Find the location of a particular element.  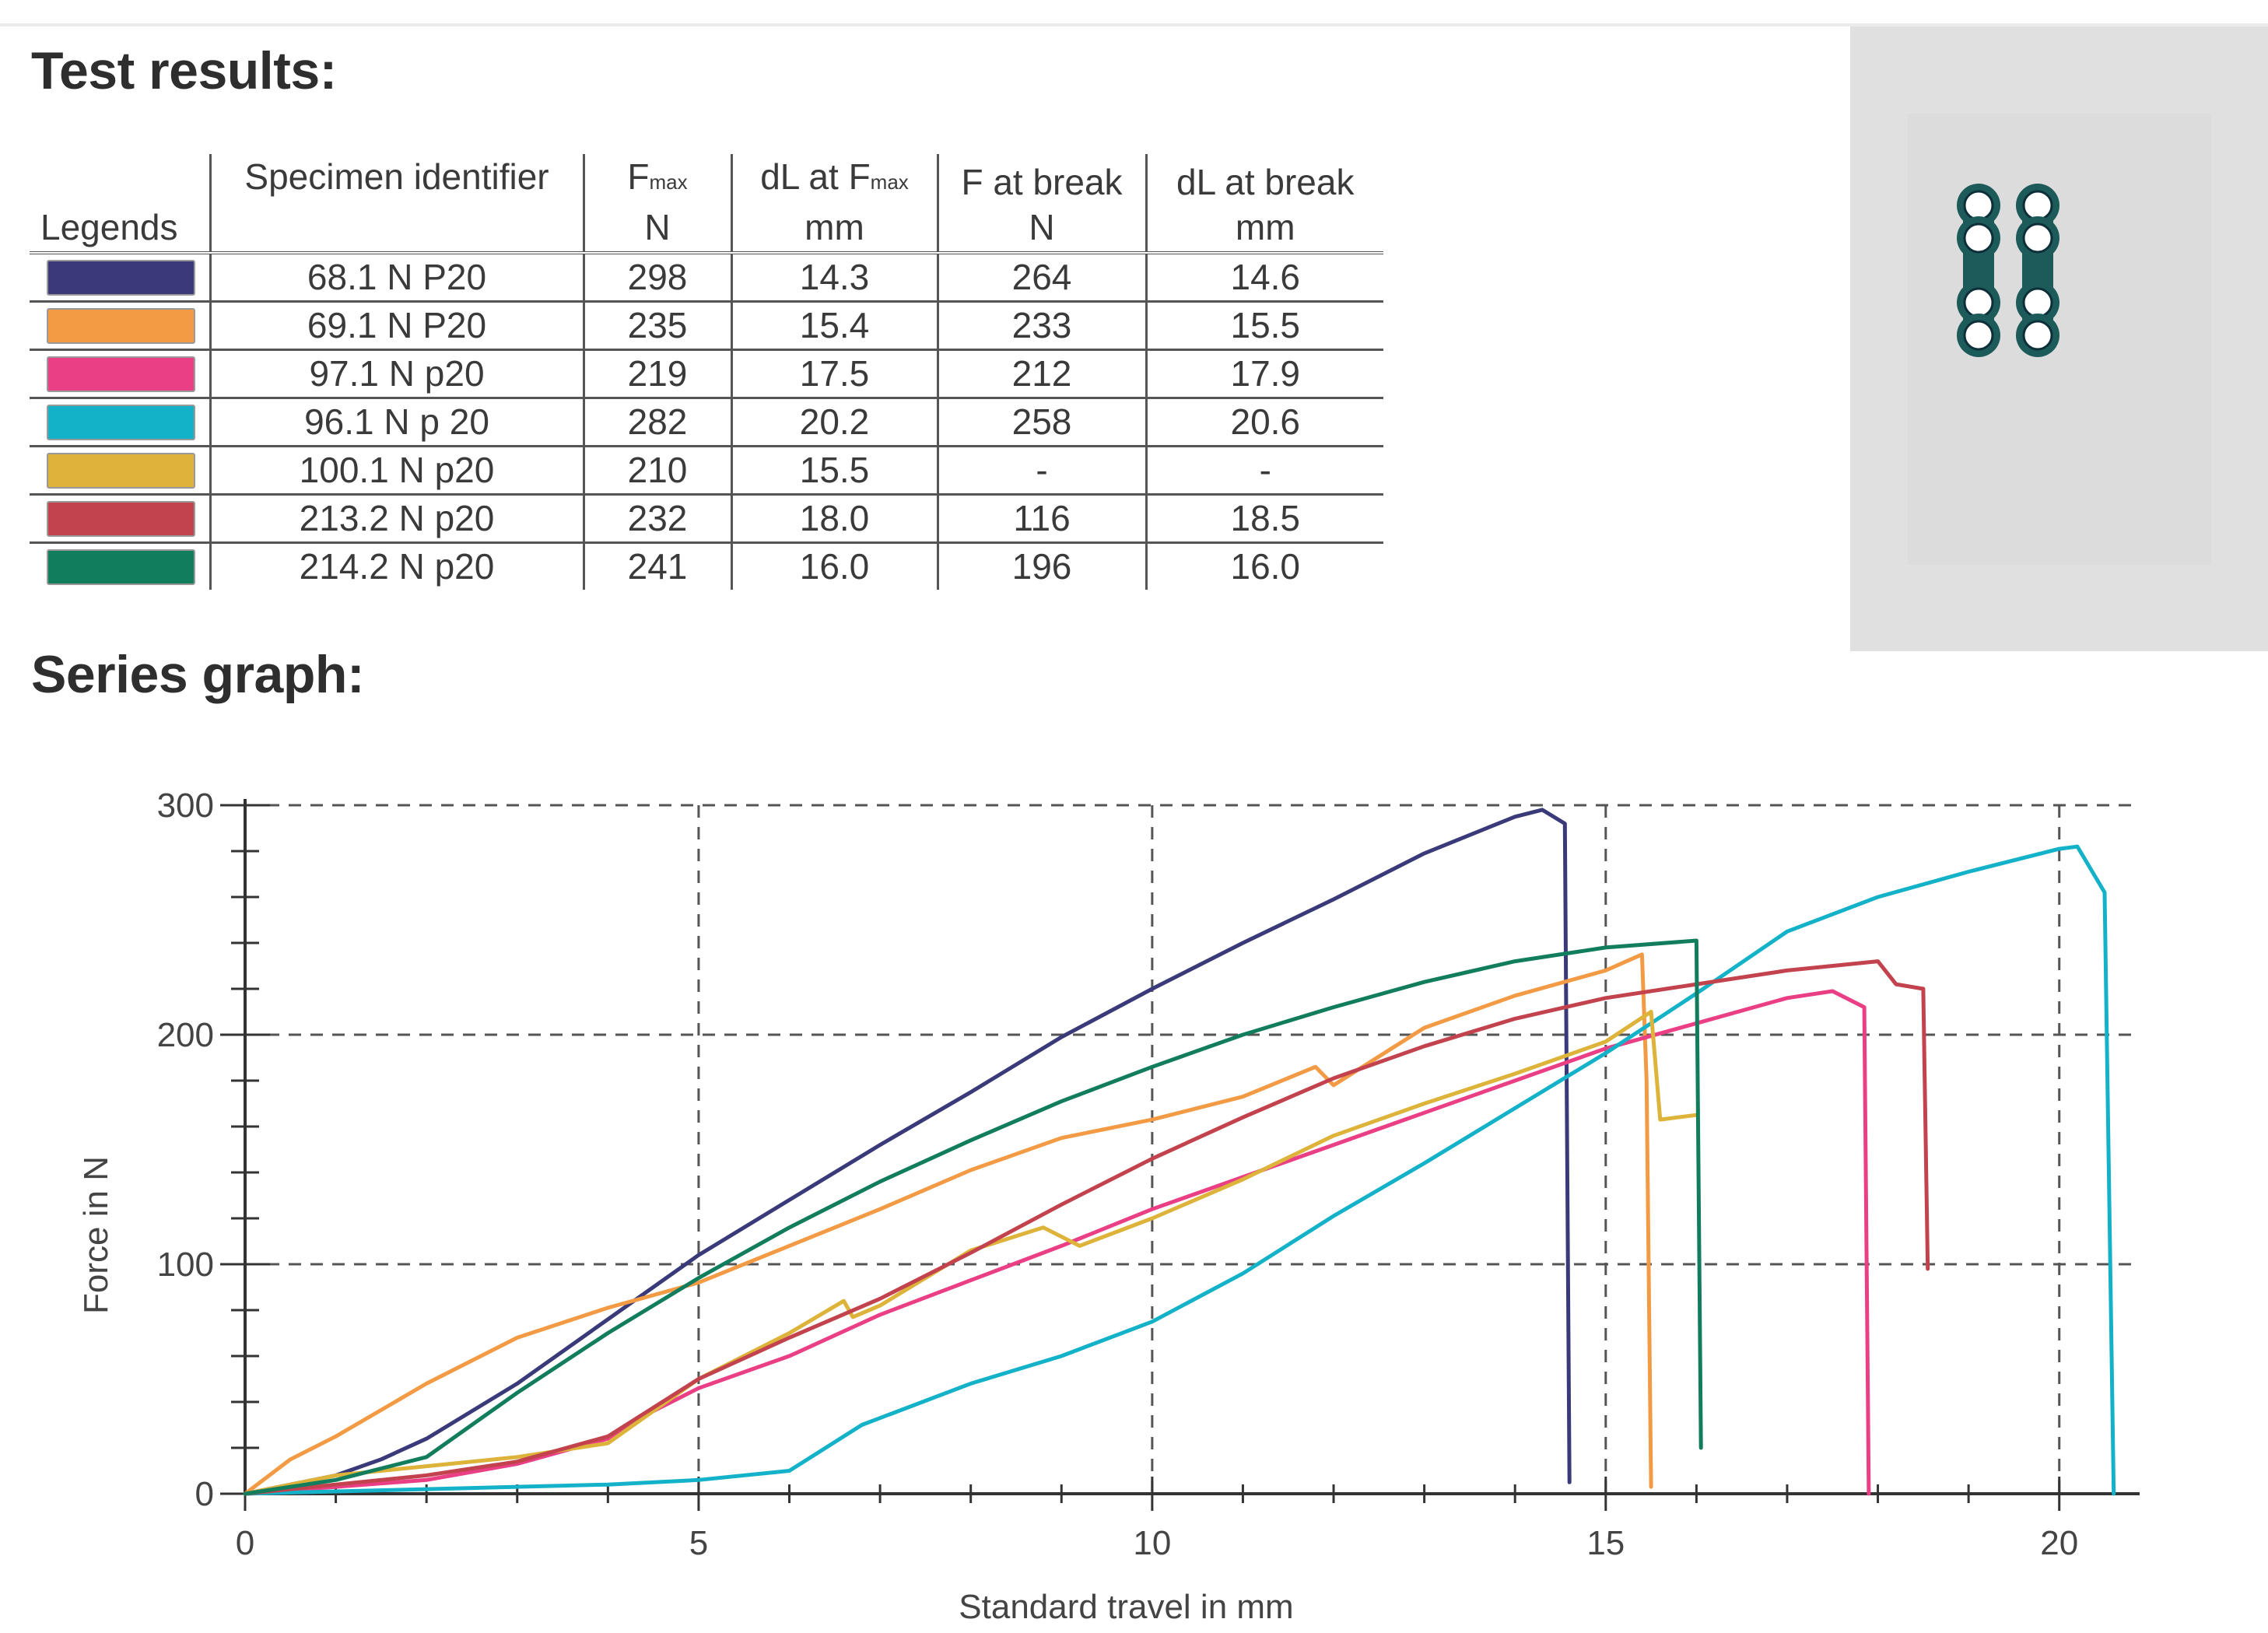

x-tick-label: 0 is located at coordinates (245, 1543).